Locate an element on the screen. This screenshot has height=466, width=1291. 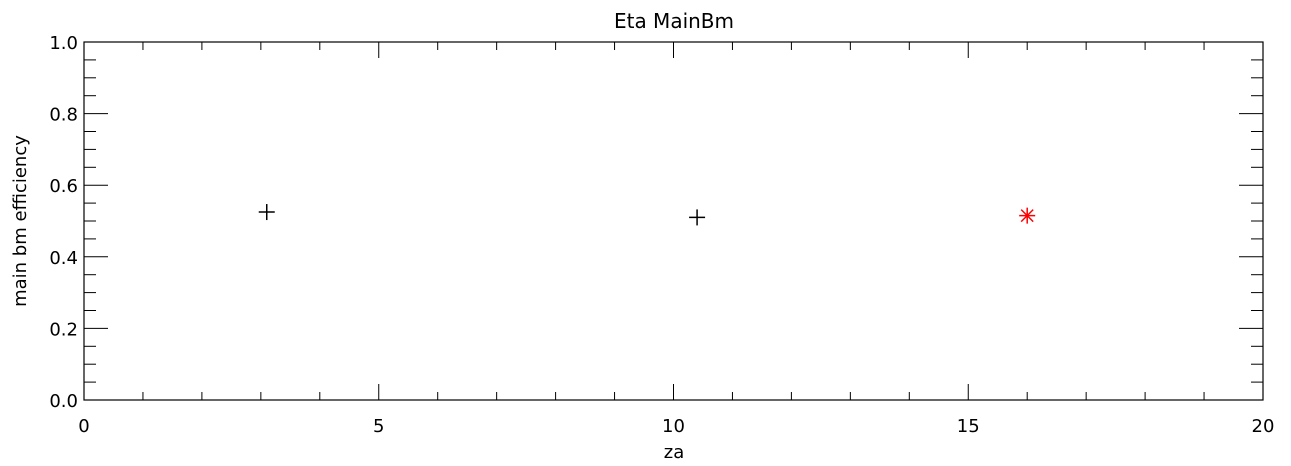
y-tick-label: 1.0 is located at coordinates (63, 43).